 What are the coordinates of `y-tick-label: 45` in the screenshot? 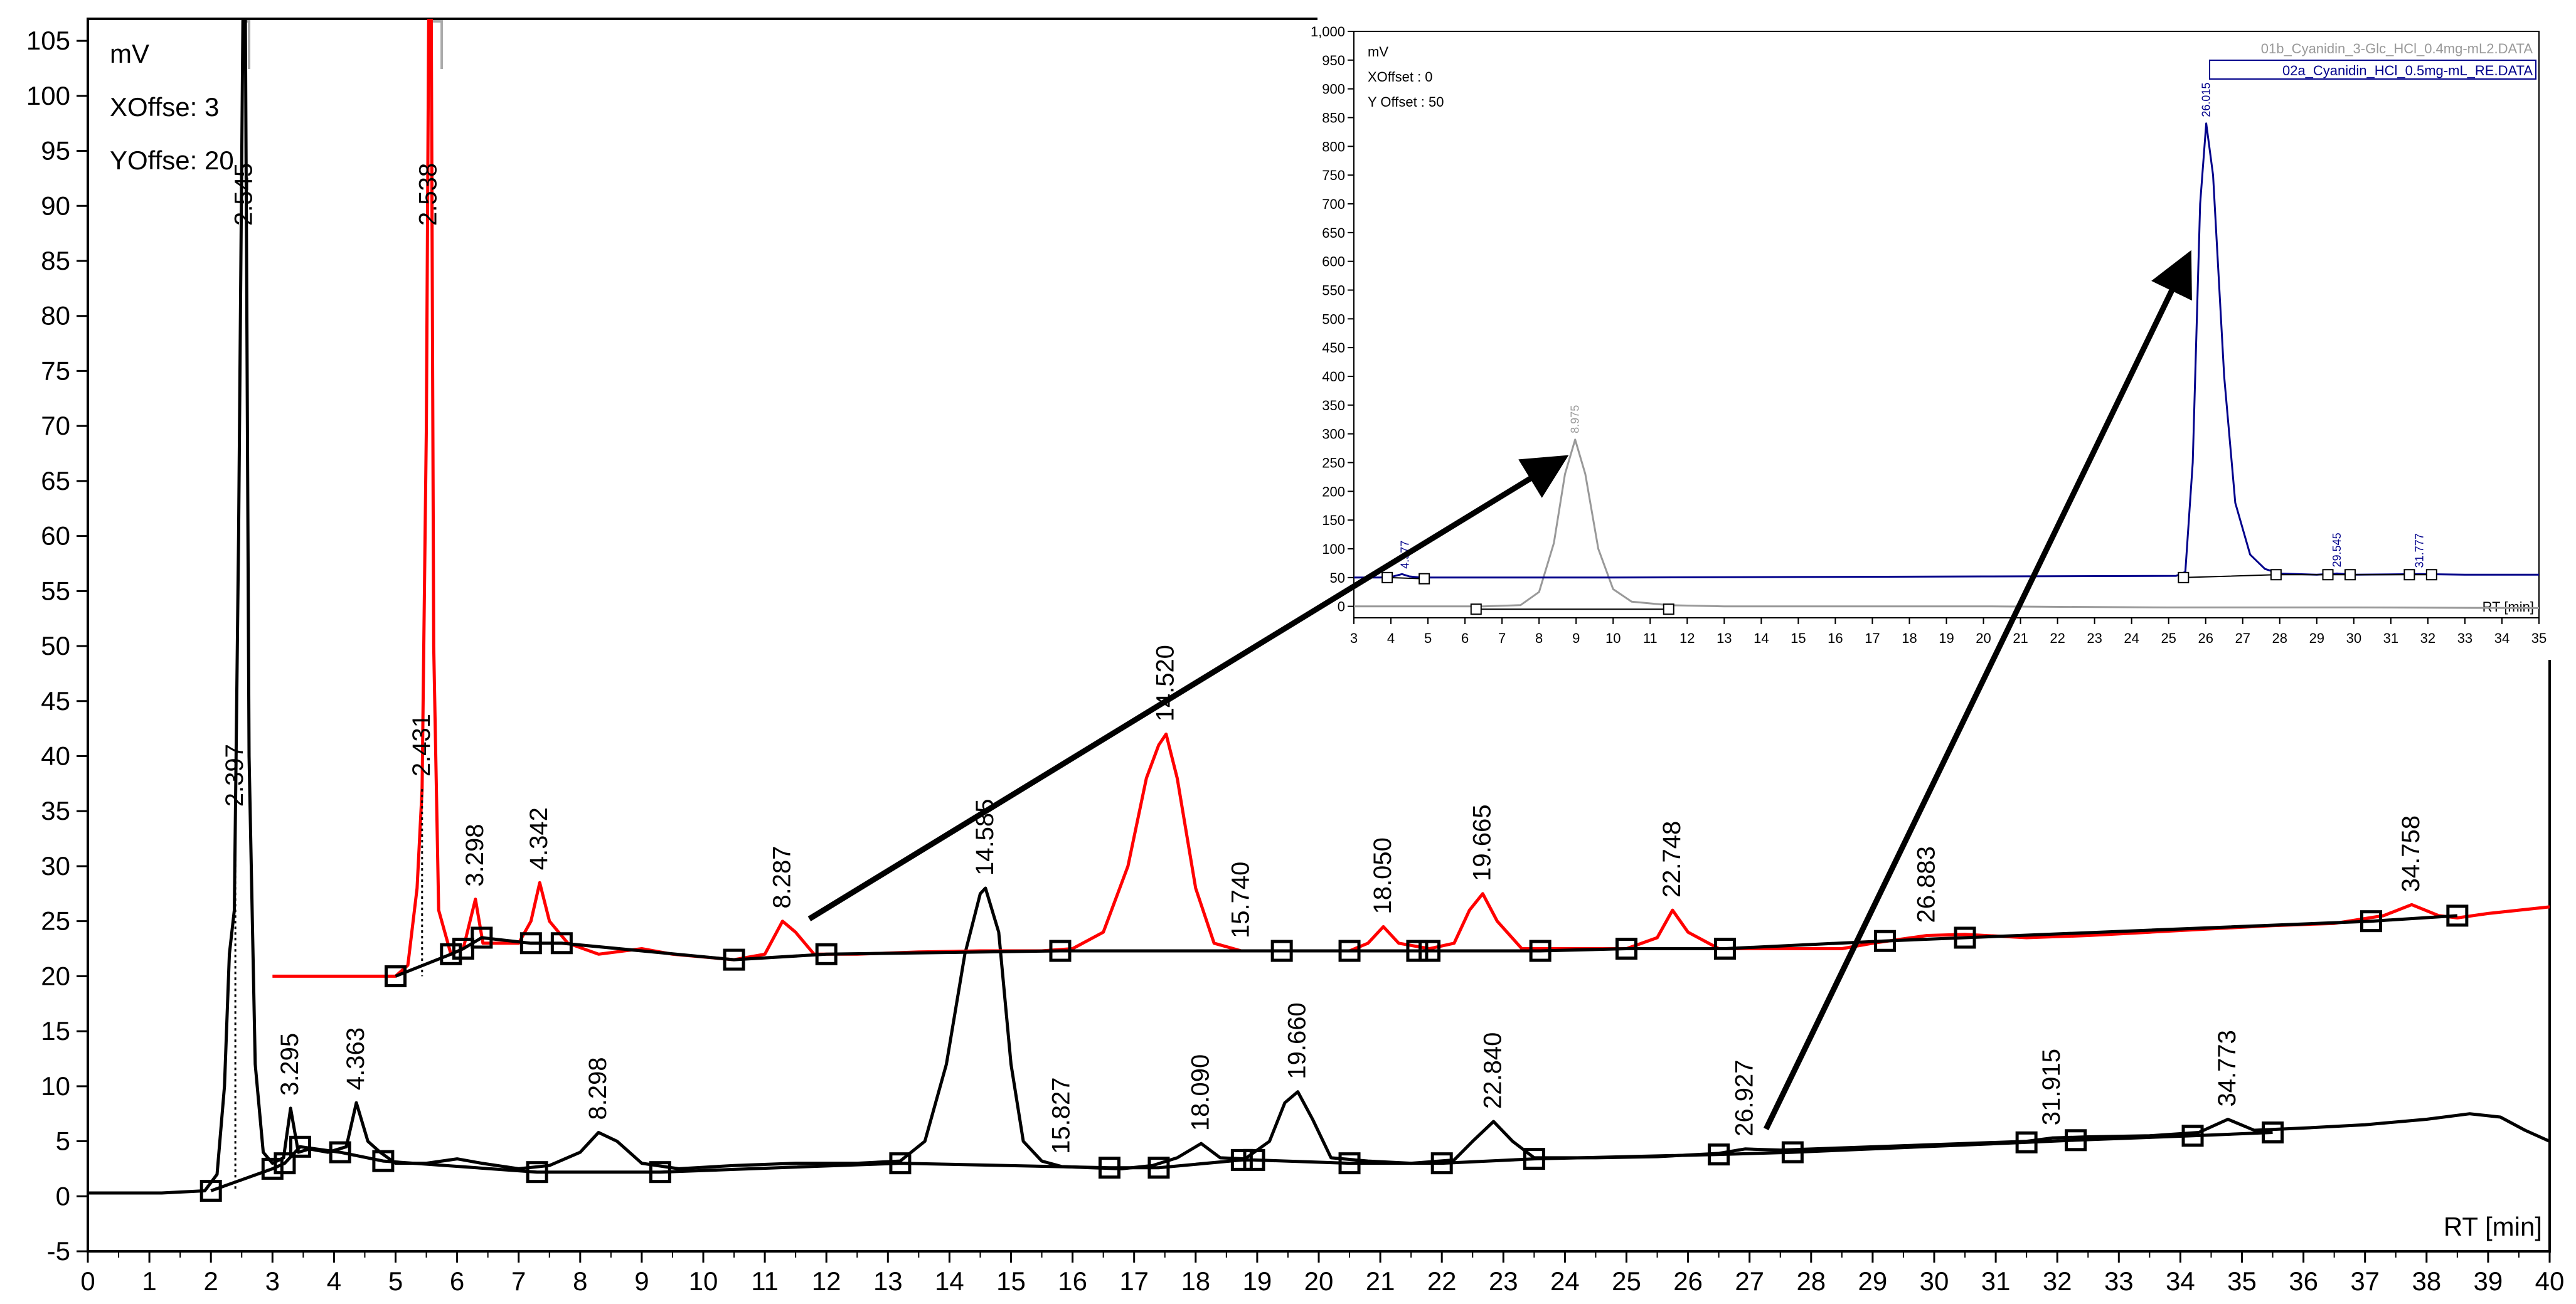 It's located at (55, 701).